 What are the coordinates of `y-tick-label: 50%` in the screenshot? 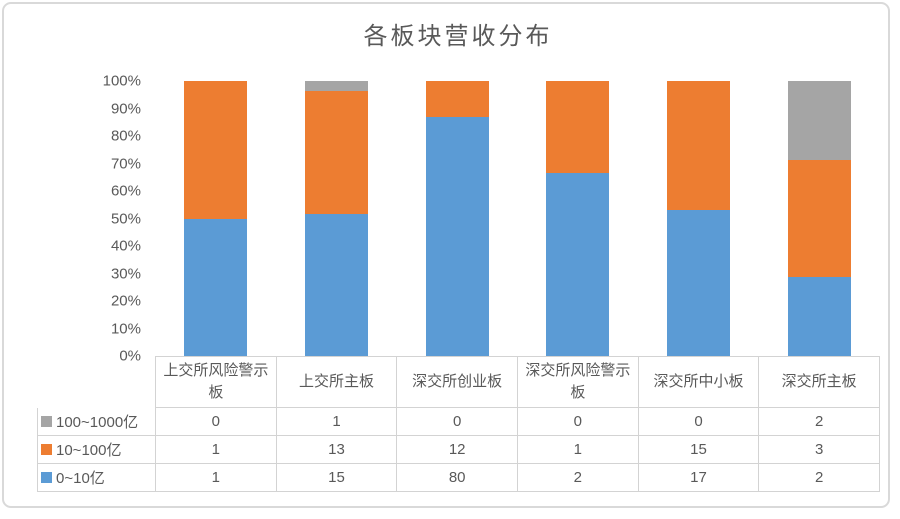 It's located at (125, 218).